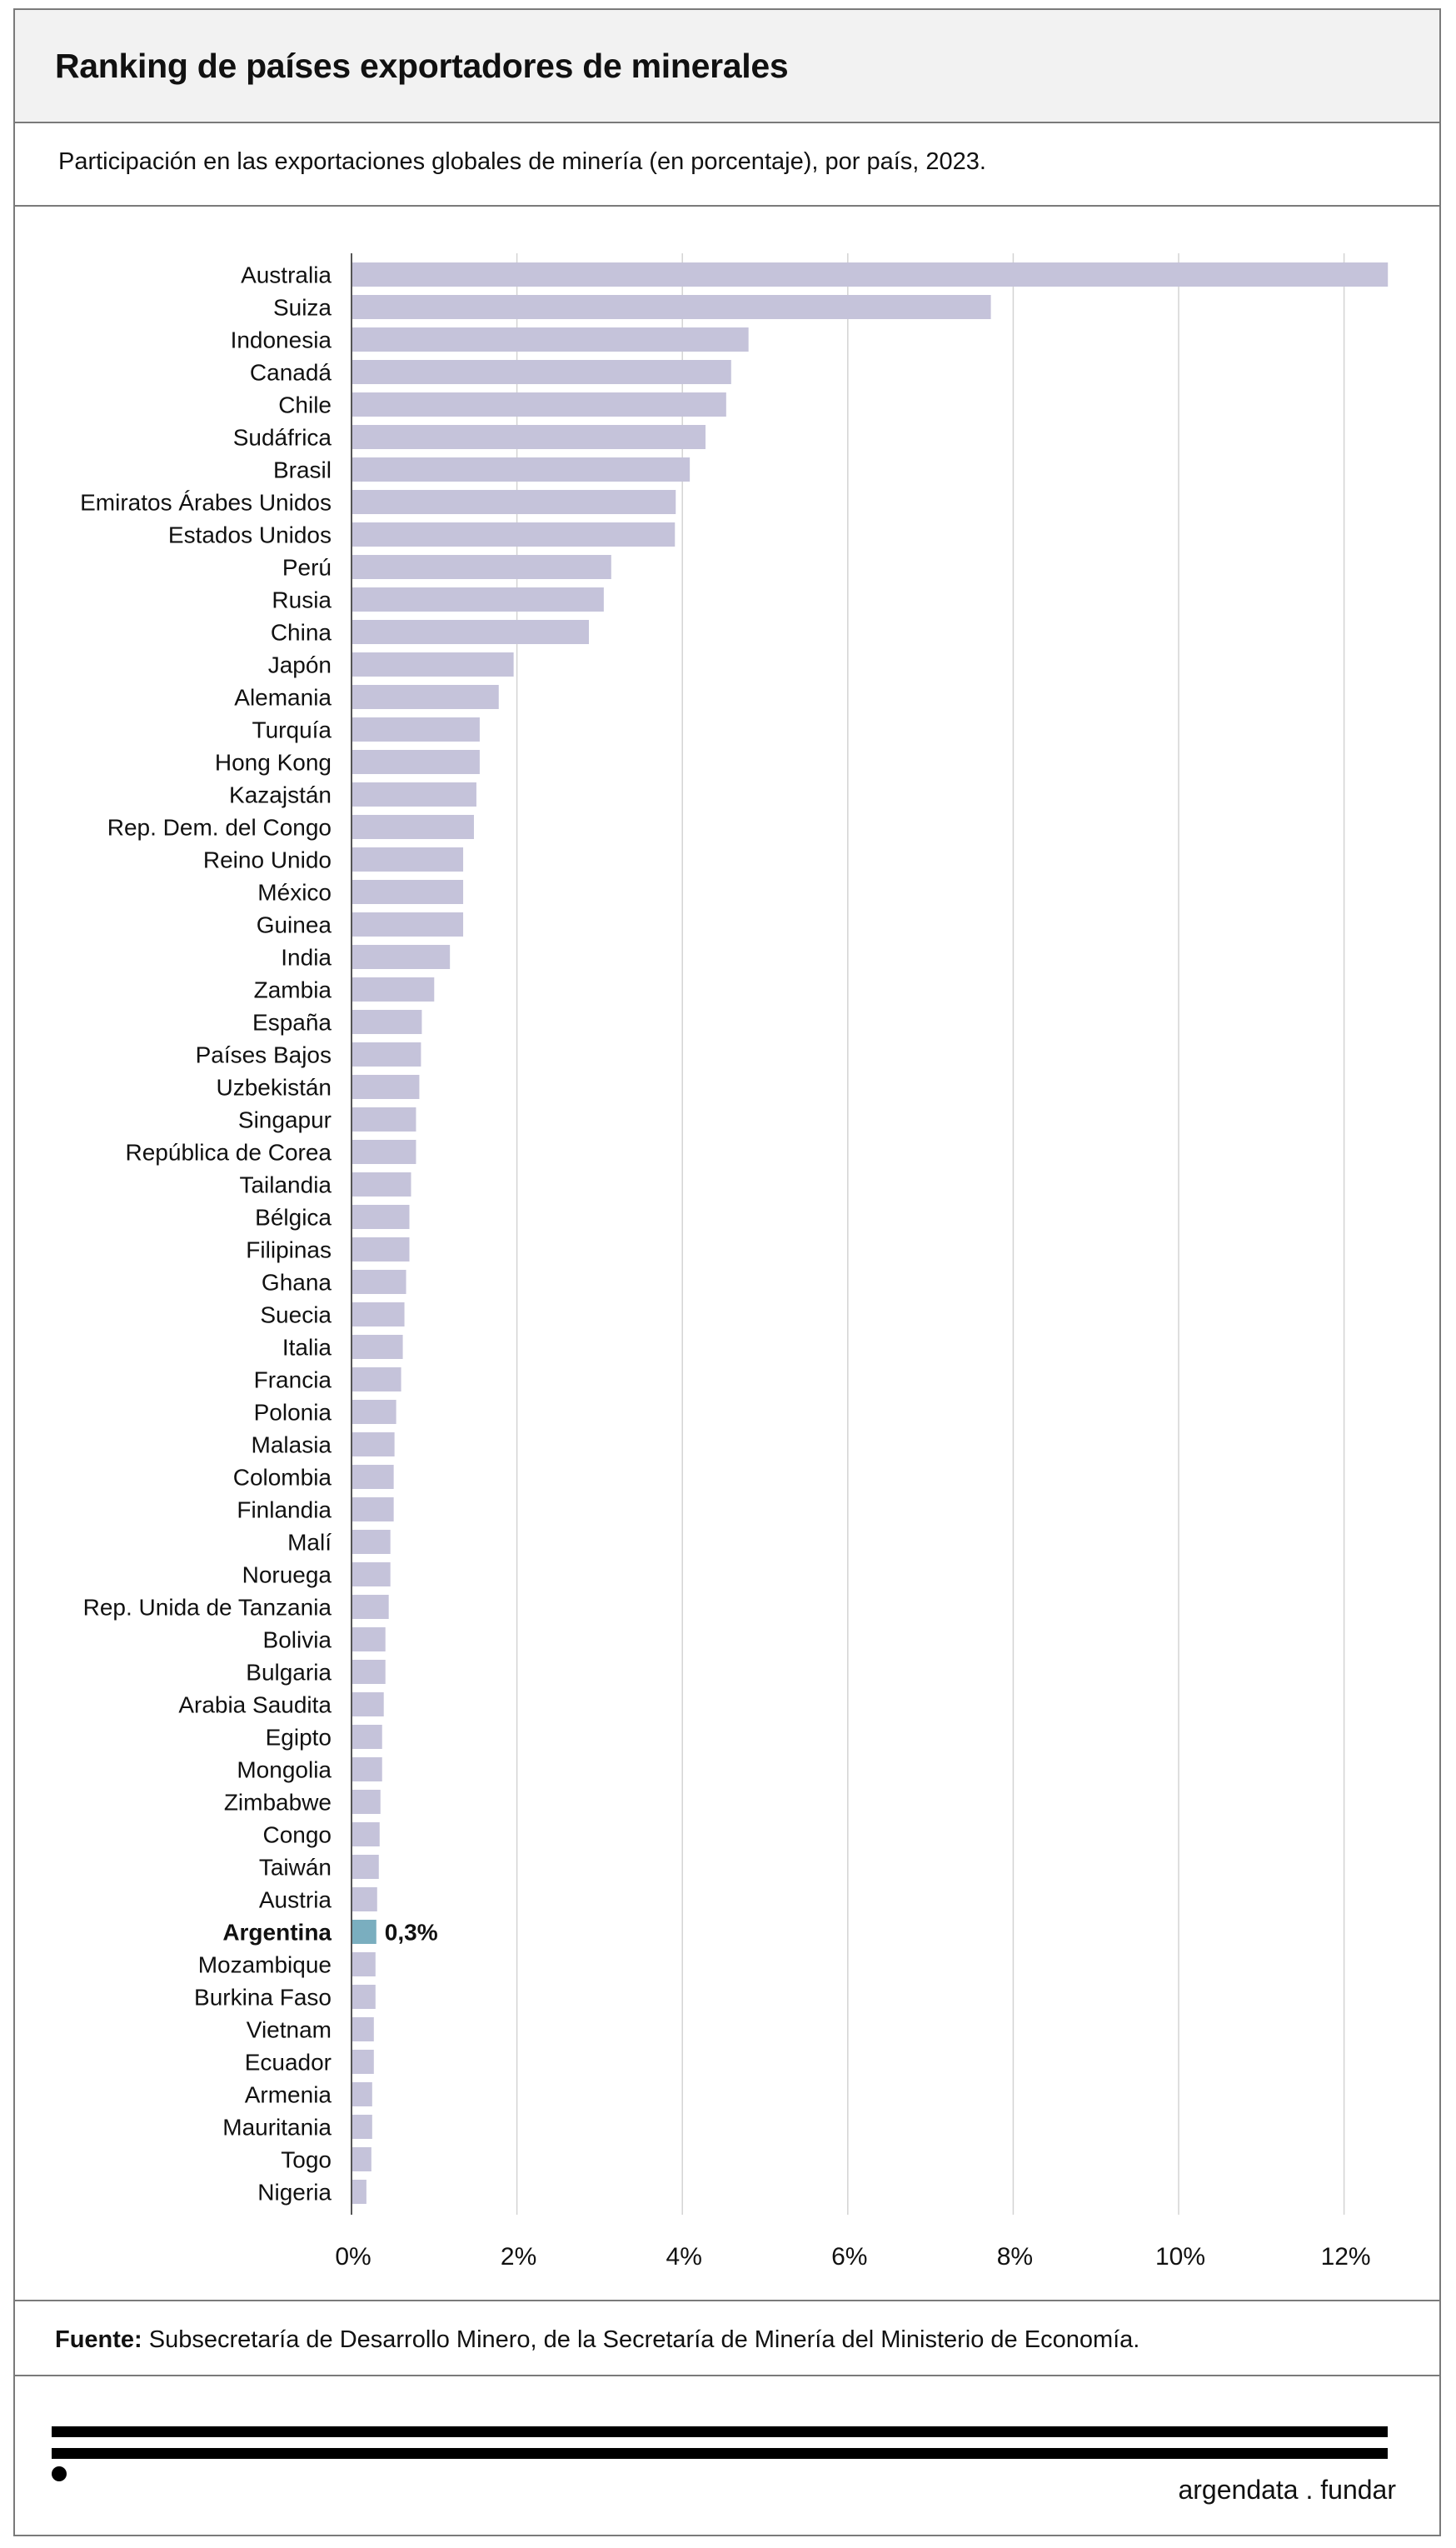 The width and height of the screenshot is (1456, 2548). I want to click on logo-bar-bottom, so click(720, 2453).